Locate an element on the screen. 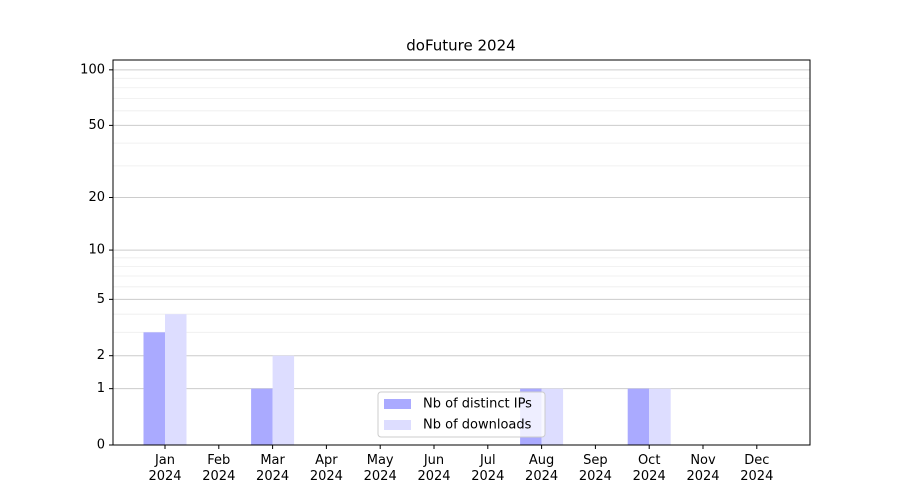 Image resolution: width=900 pixels, height=500 pixels. y-tick-label: 2 is located at coordinates (101, 355).